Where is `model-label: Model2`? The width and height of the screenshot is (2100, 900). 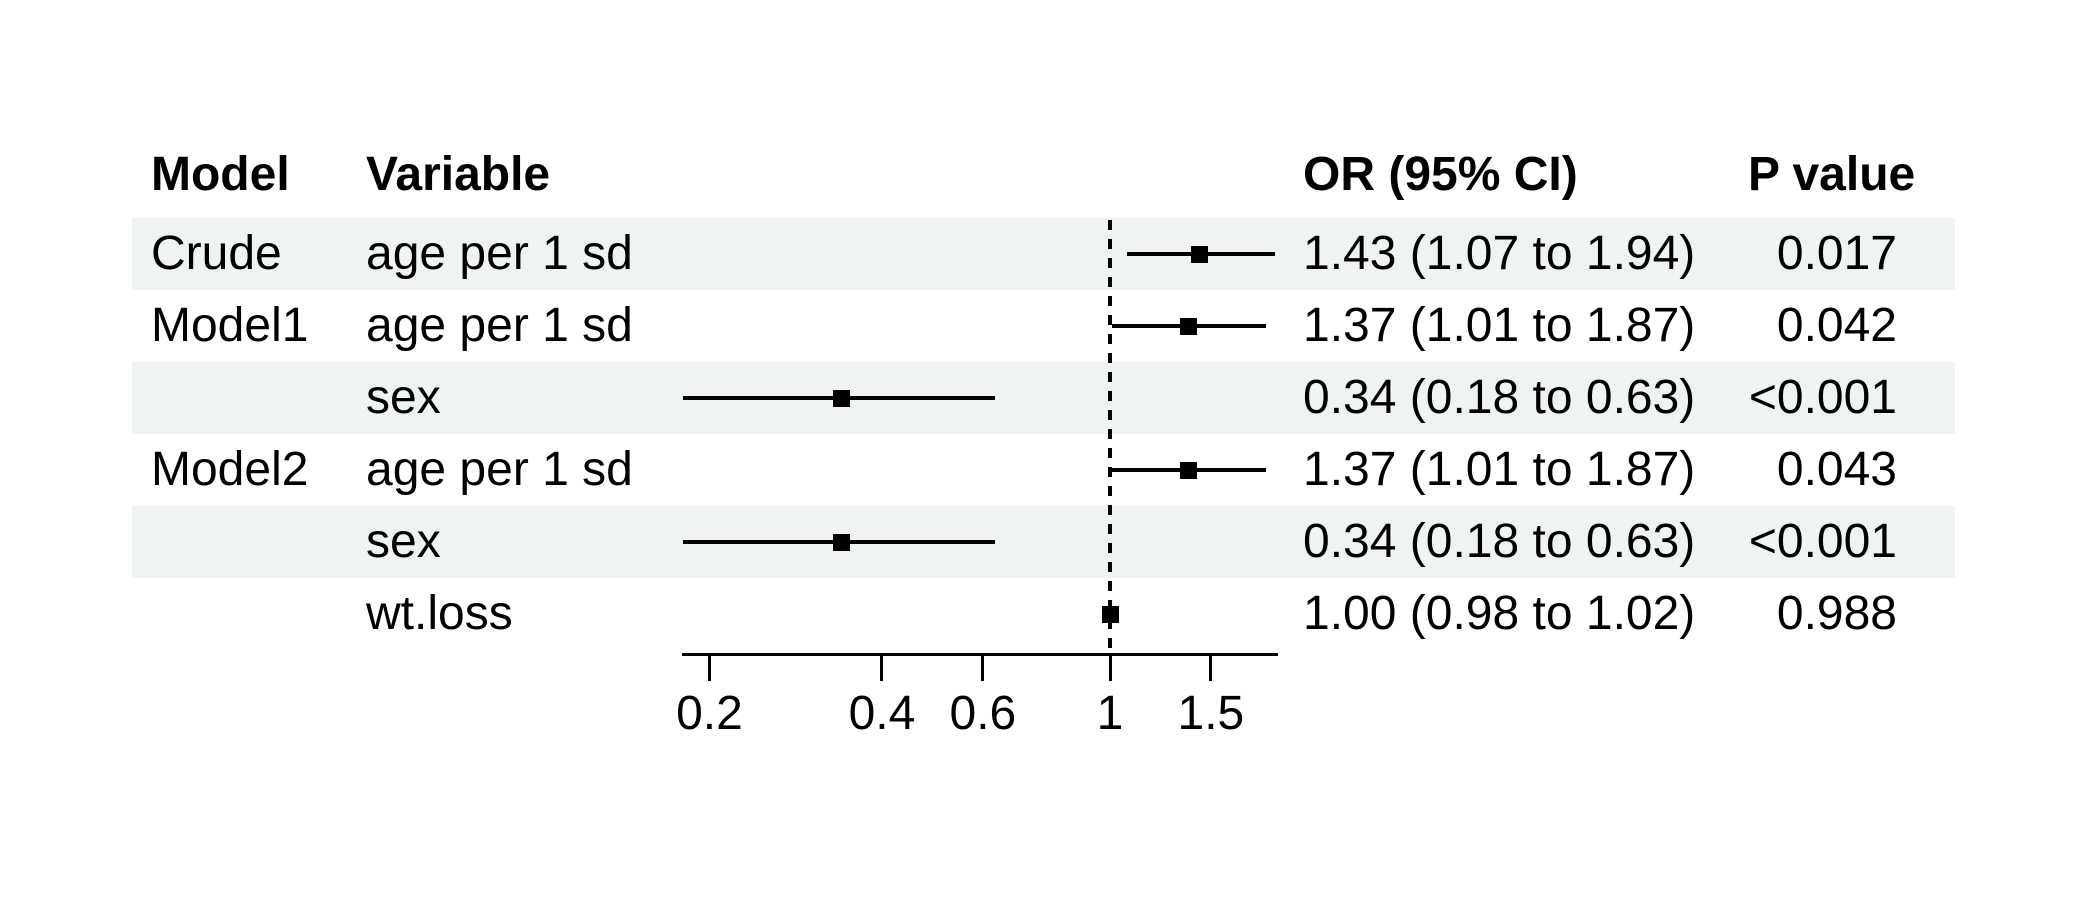
model-label: Model2 is located at coordinates (230, 469).